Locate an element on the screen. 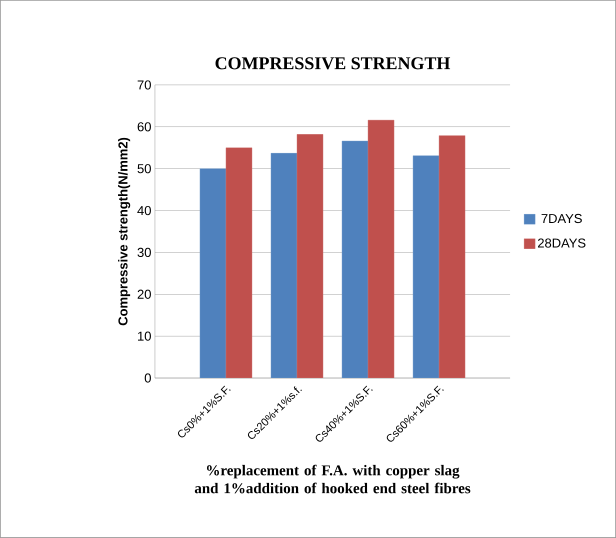  legend-label: 7DAYS is located at coordinates (562, 219).